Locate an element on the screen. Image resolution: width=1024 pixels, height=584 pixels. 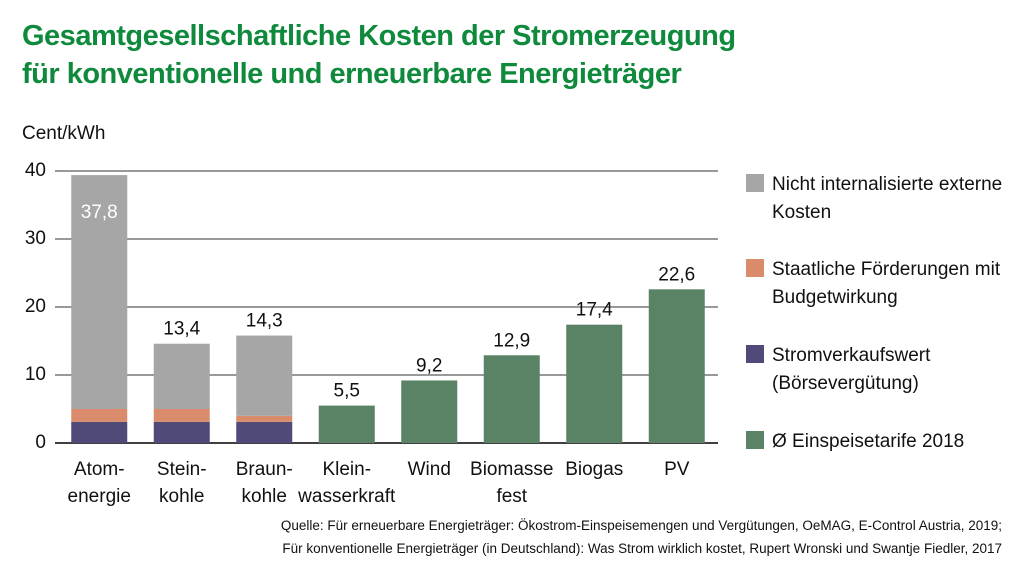
data-label: 37,8 is located at coordinates (99, 212).